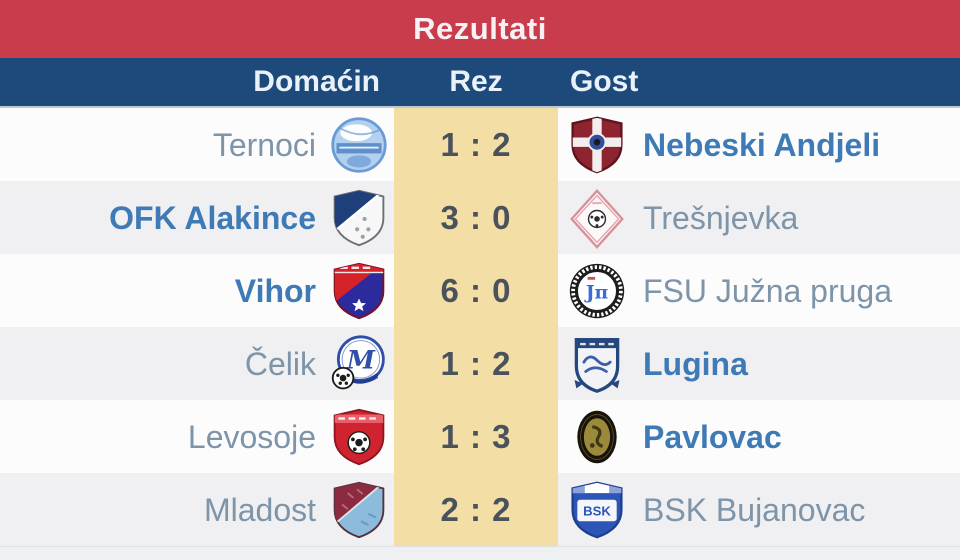 This screenshot has width=960, height=560. I want to click on match-score: 6 : 0, so click(476, 290).